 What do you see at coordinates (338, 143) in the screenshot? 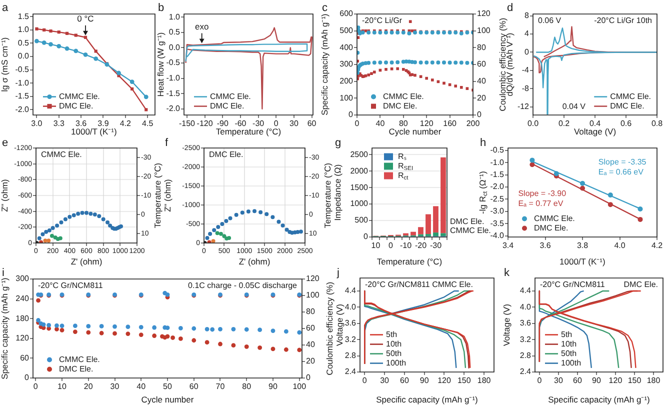
I see `chart-title: g` at bounding box center [338, 143].